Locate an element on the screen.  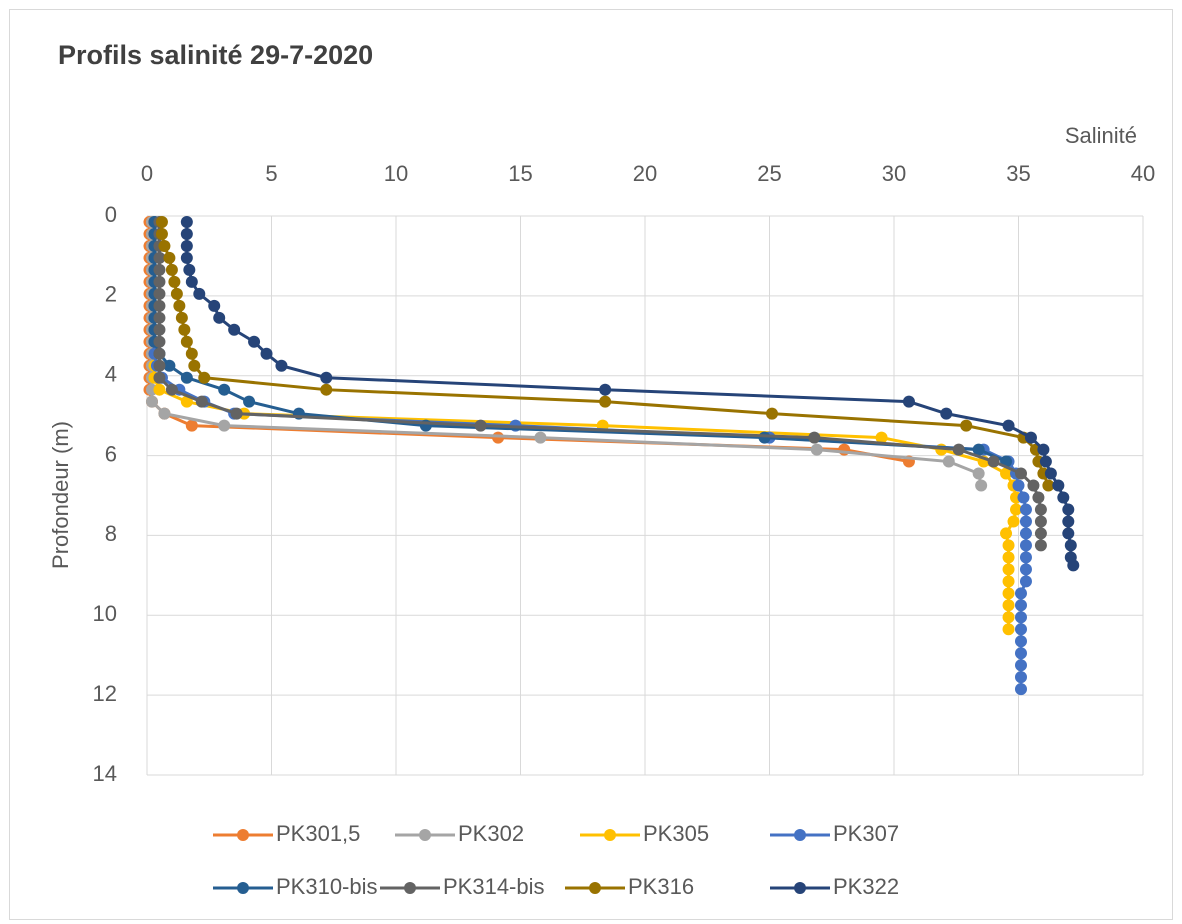
x-tick-label: 20 is located at coordinates (645, 173).